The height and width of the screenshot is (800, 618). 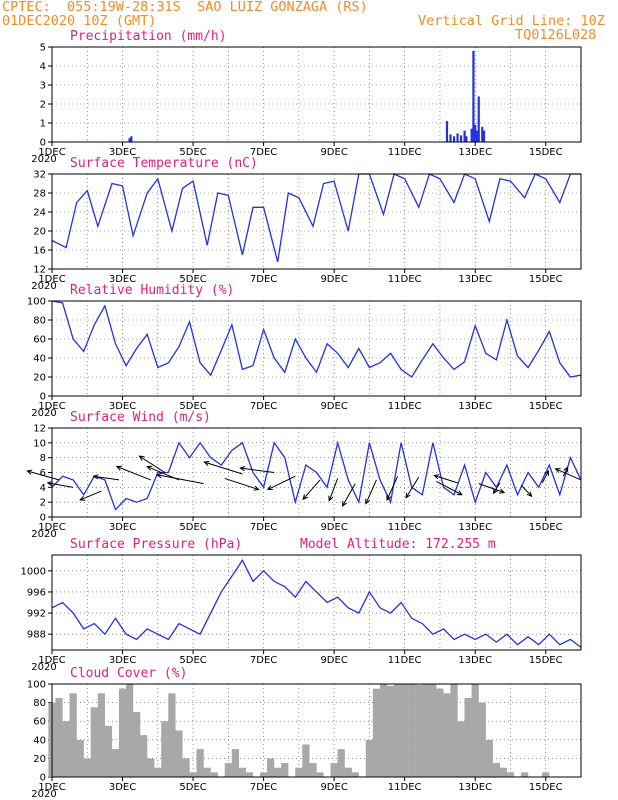 I want to click on y-tick-label: 80, so click(x=39, y=321).